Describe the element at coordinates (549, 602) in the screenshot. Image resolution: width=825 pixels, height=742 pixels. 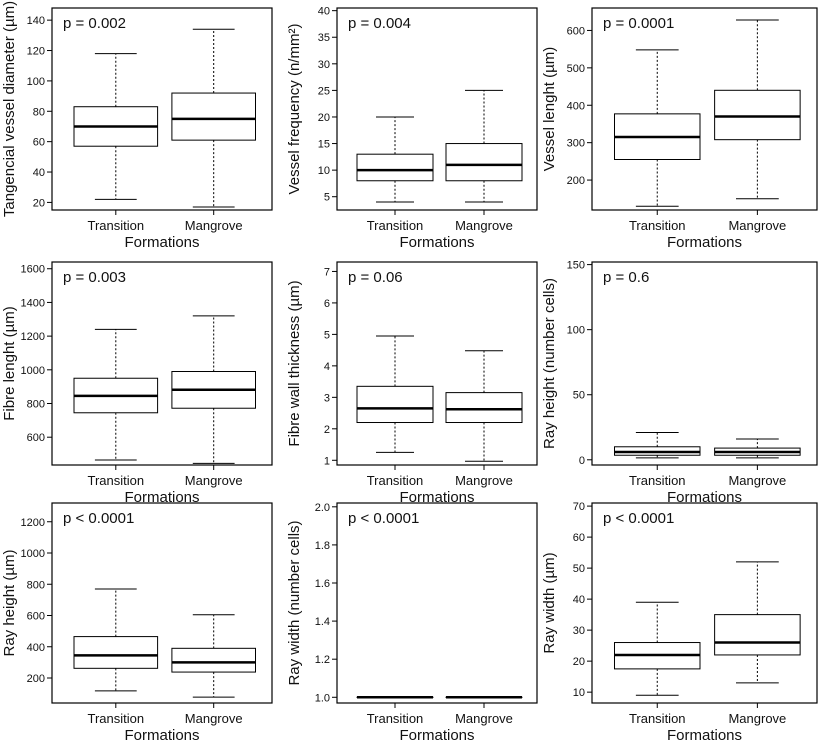
I see `y-axis-title: Ray width (µm)` at that location.